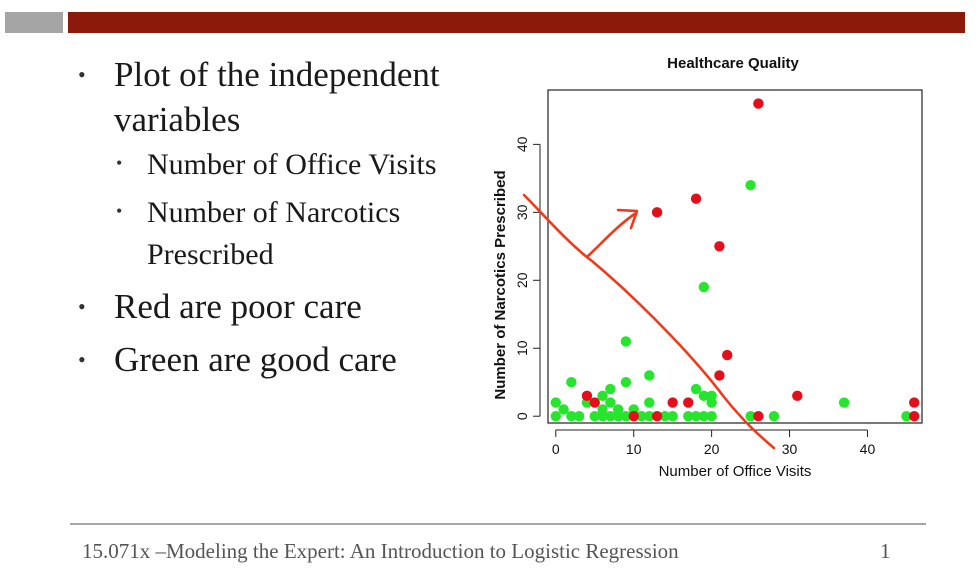  What do you see at coordinates (522, 348) in the screenshot?
I see `y-tick-label: 10` at bounding box center [522, 348].